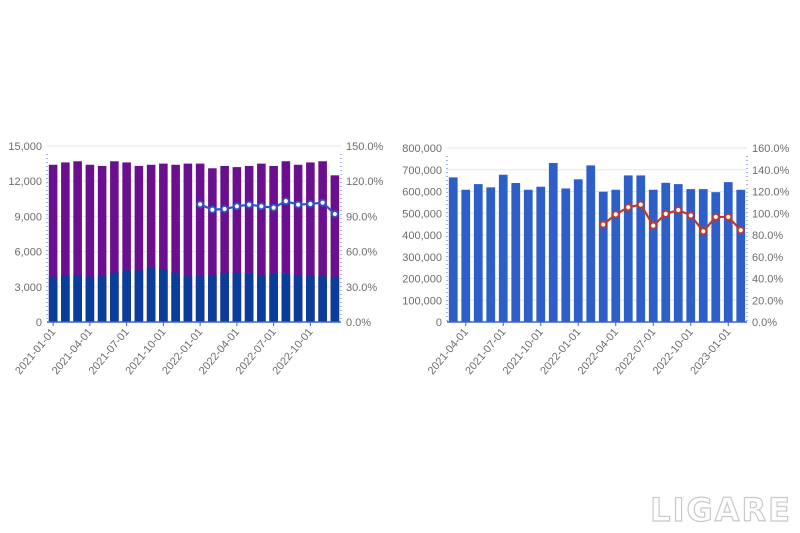  What do you see at coordinates (28, 253) in the screenshot?
I see `y-tick-label: 6,000` at bounding box center [28, 253].